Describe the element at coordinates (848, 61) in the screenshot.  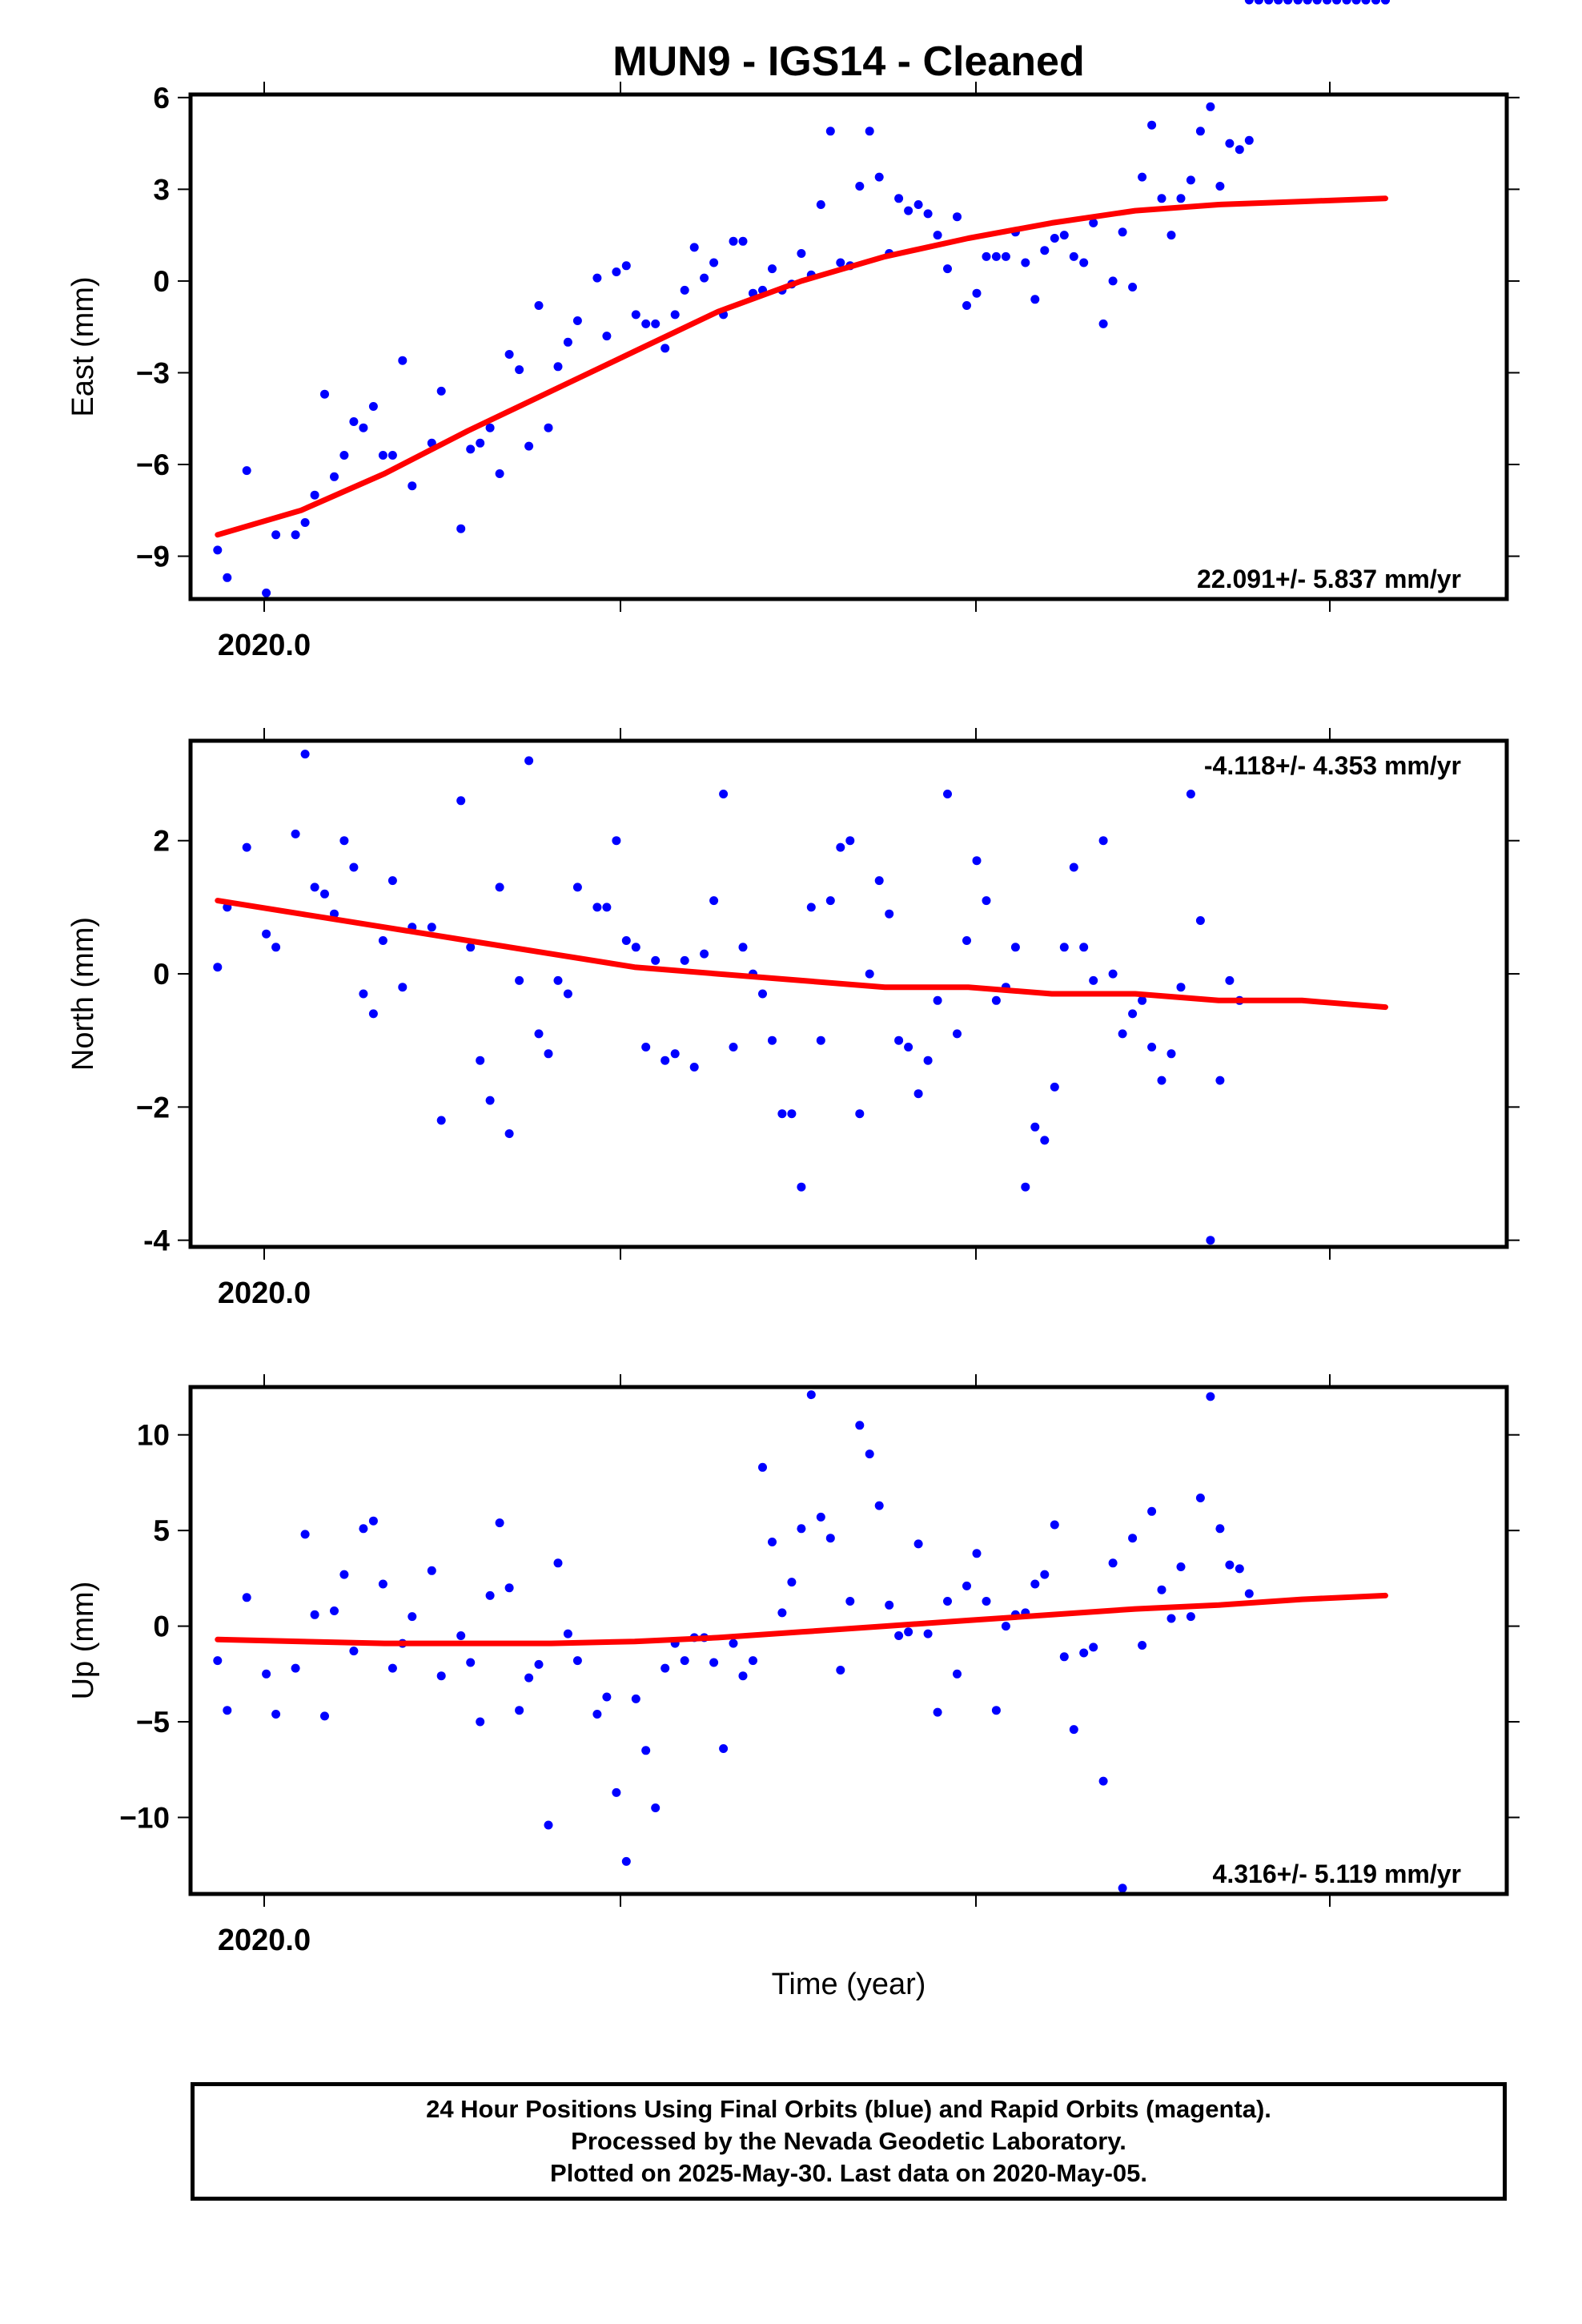
I see `figure-title: MUN9 - IGS14 - Cleaned` at that location.